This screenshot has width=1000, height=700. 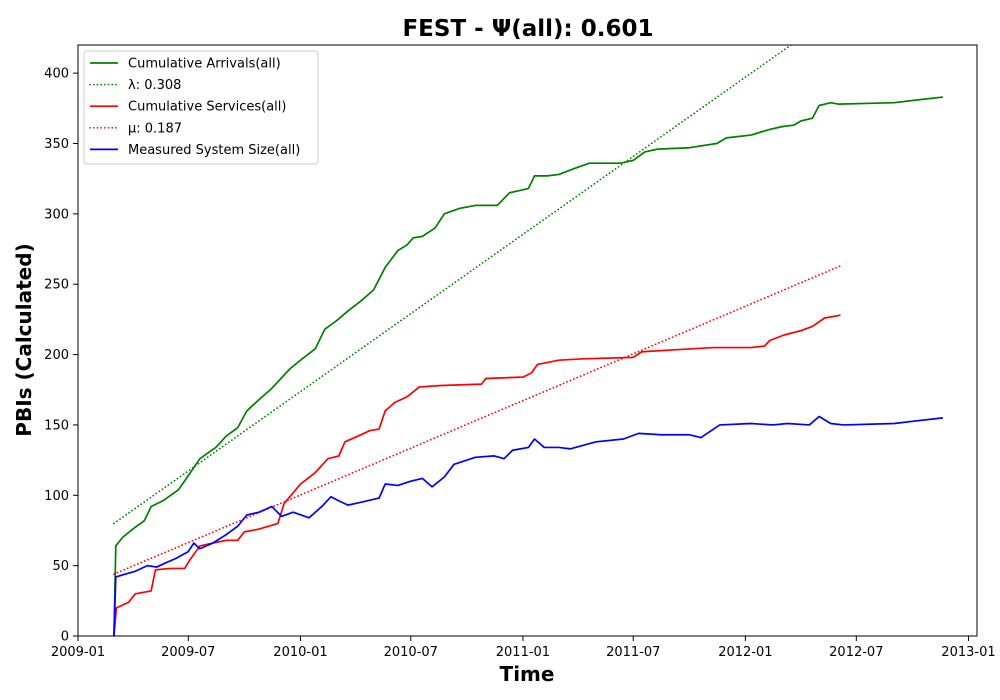 What do you see at coordinates (204, 64) in the screenshot?
I see `legend-label-0: Cumulative Arrivals(all)` at bounding box center [204, 64].